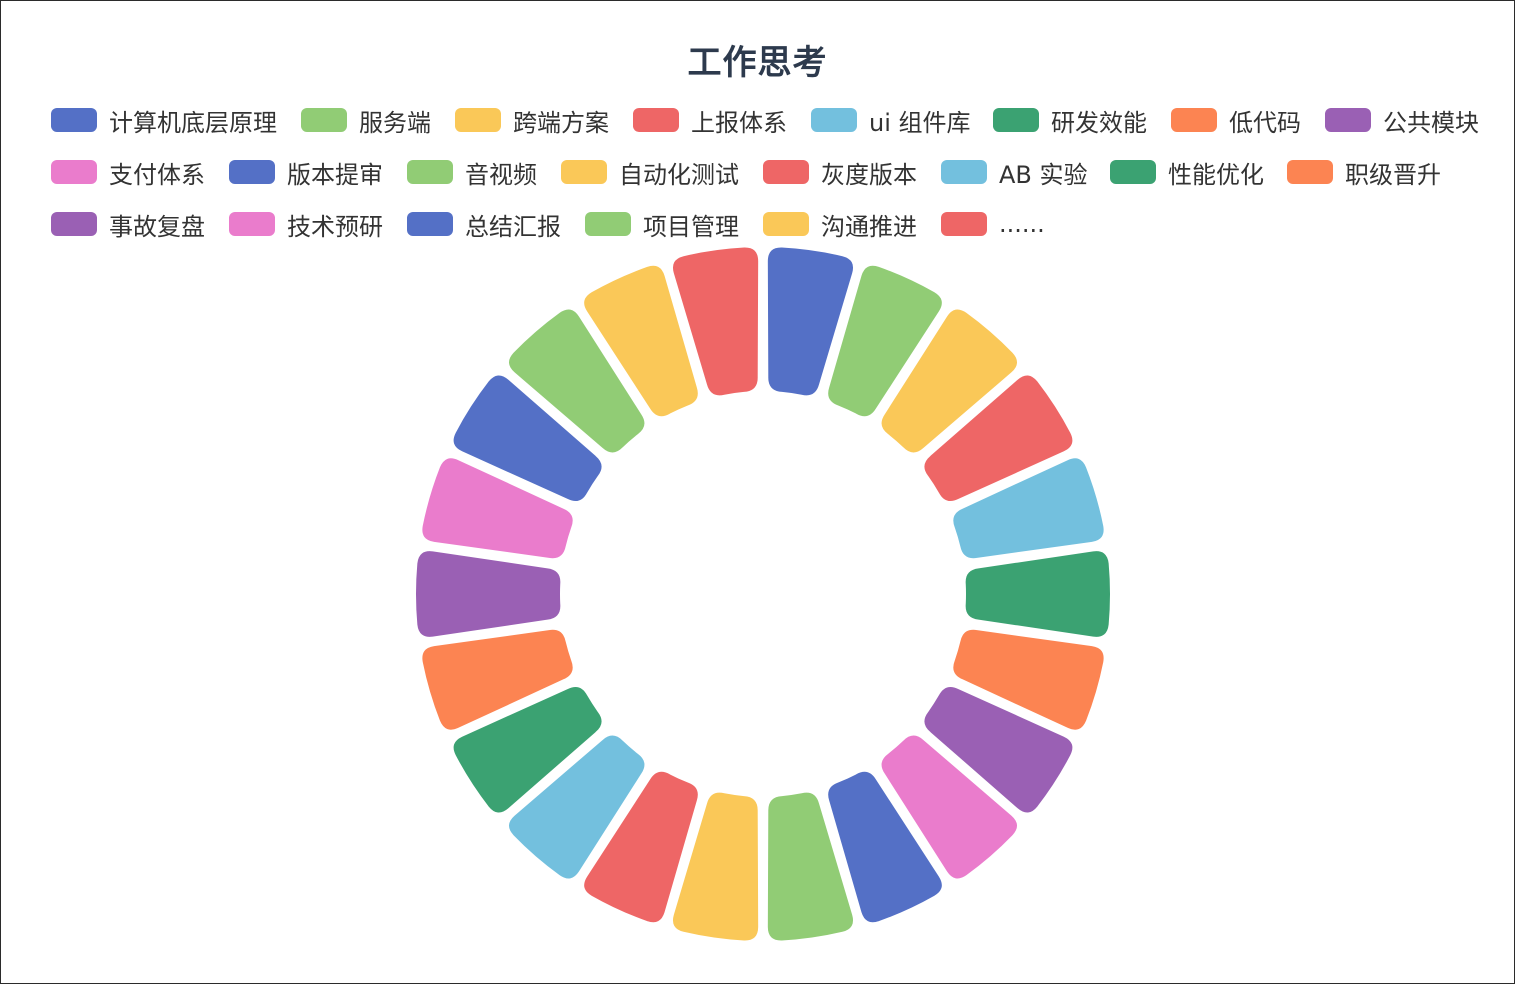  What do you see at coordinates (1043, 174) in the screenshot?
I see `legend-label: AB 实验` at bounding box center [1043, 174].